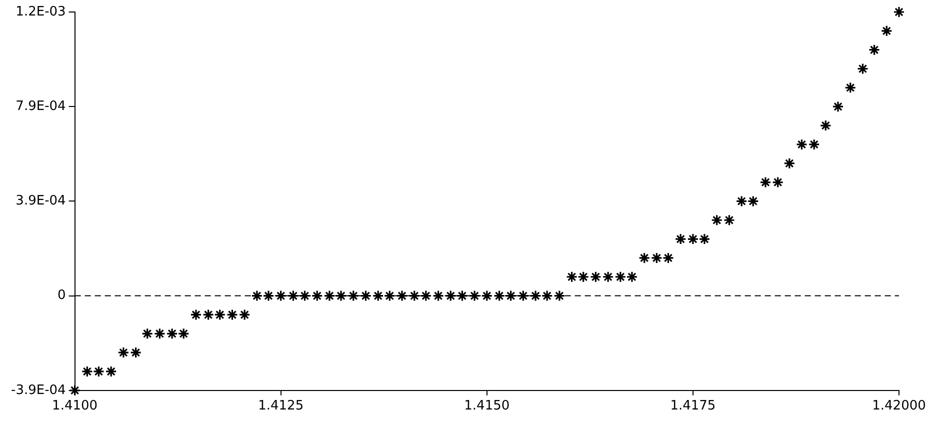  I want to click on y-tick-label: 0, so click(62, 296).